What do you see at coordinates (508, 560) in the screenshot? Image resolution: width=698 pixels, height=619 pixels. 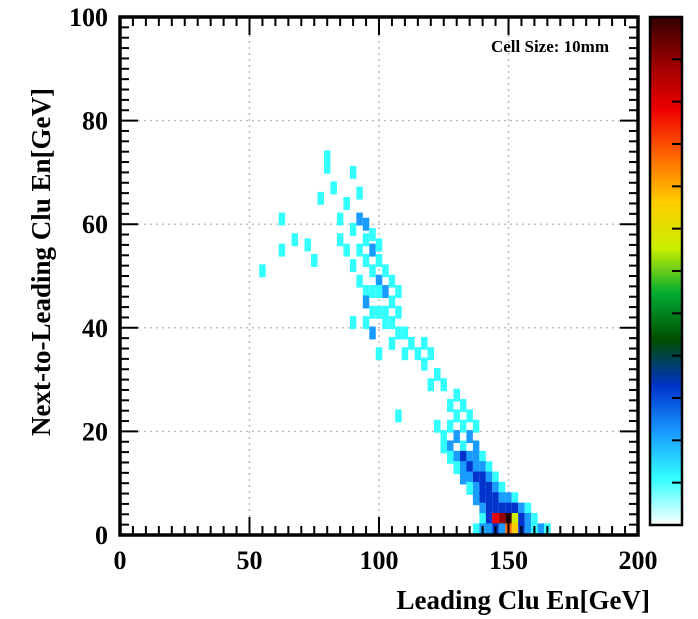 I see `x-tick-label: 150` at bounding box center [508, 560].